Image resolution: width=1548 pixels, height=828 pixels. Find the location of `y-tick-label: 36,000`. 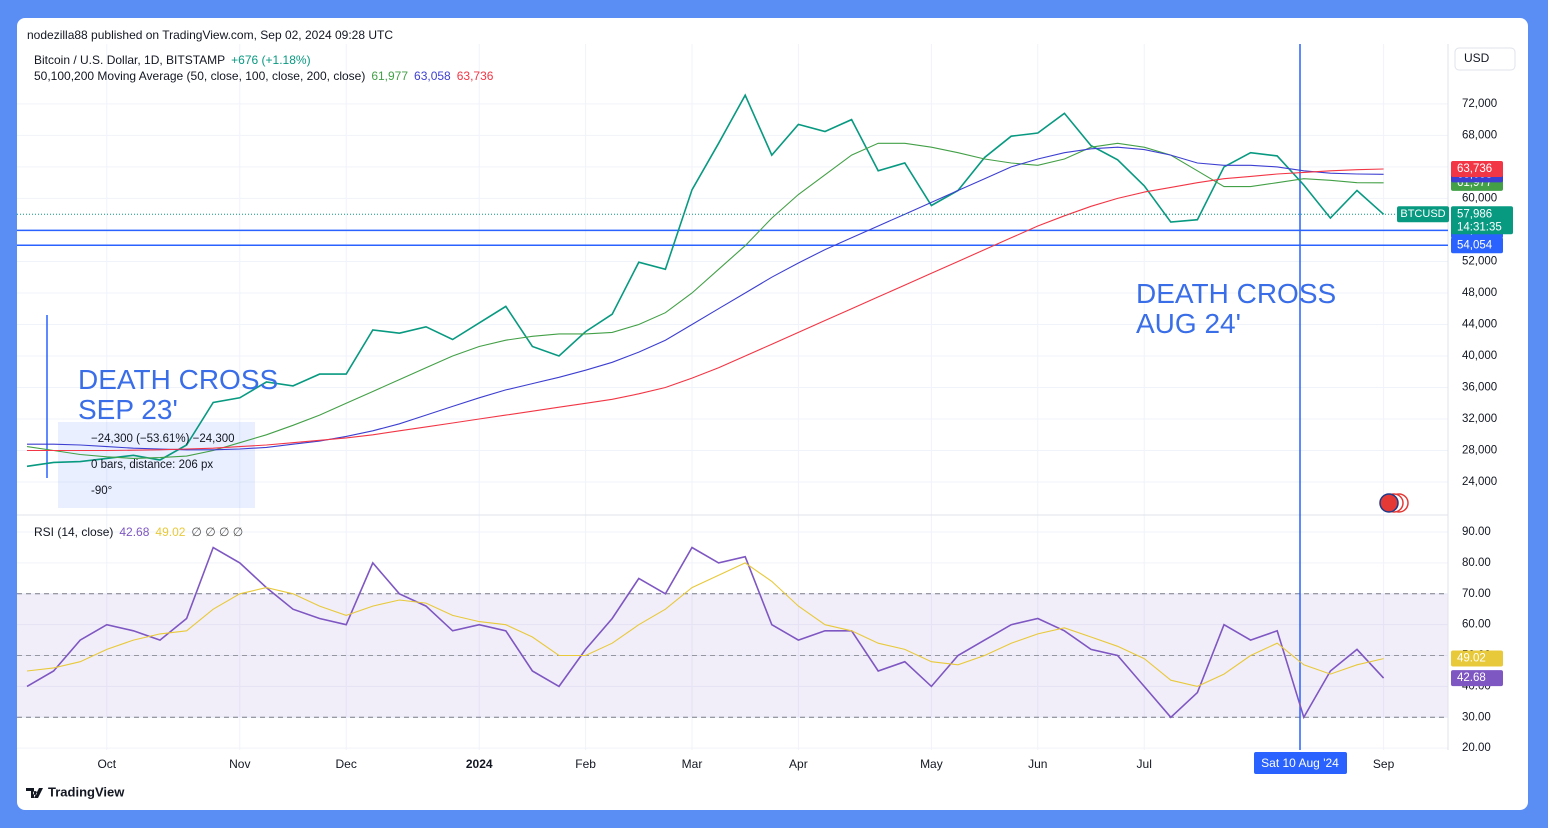

y-tick-label: 36,000 is located at coordinates (1479, 388).